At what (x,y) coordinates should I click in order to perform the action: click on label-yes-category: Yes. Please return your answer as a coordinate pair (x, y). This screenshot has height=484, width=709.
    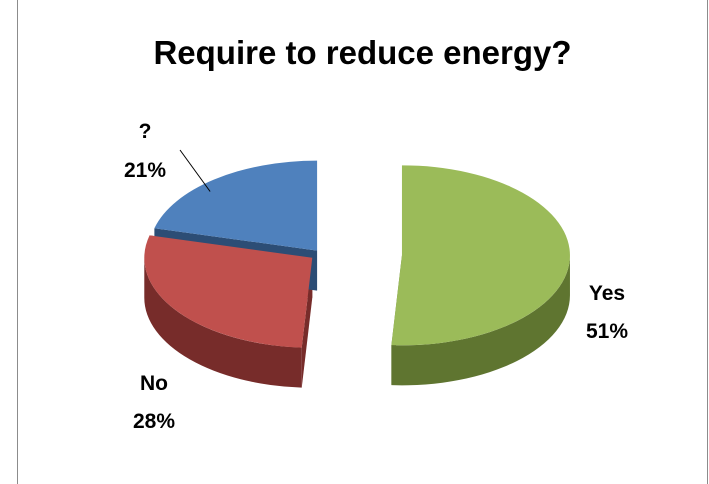
    Looking at the image, I should click on (607, 293).